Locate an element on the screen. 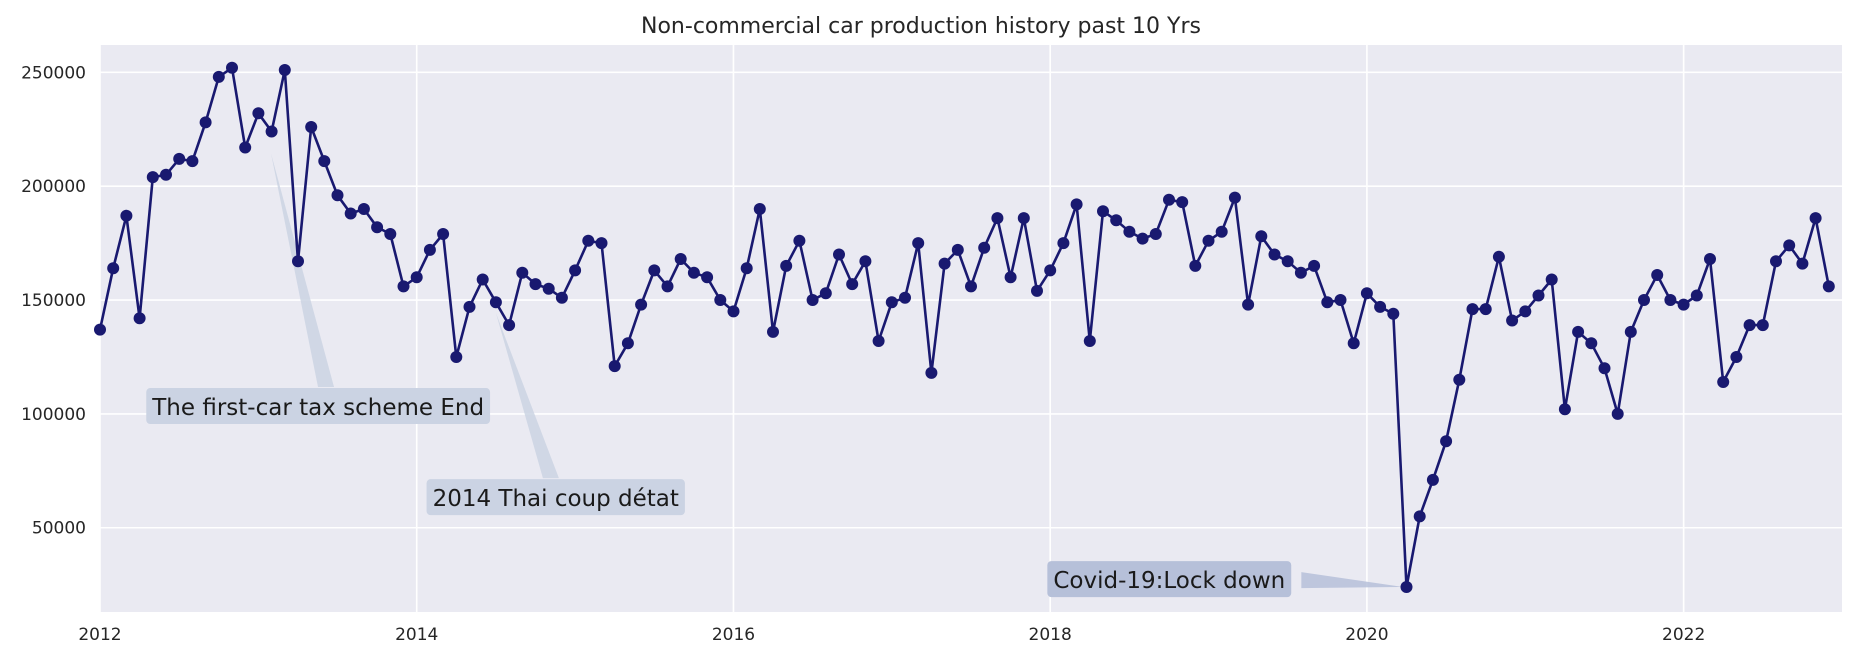 Image resolution: width=1858 pixels, height=661 pixels. y-tick-label: 150000 is located at coordinates (53, 301).